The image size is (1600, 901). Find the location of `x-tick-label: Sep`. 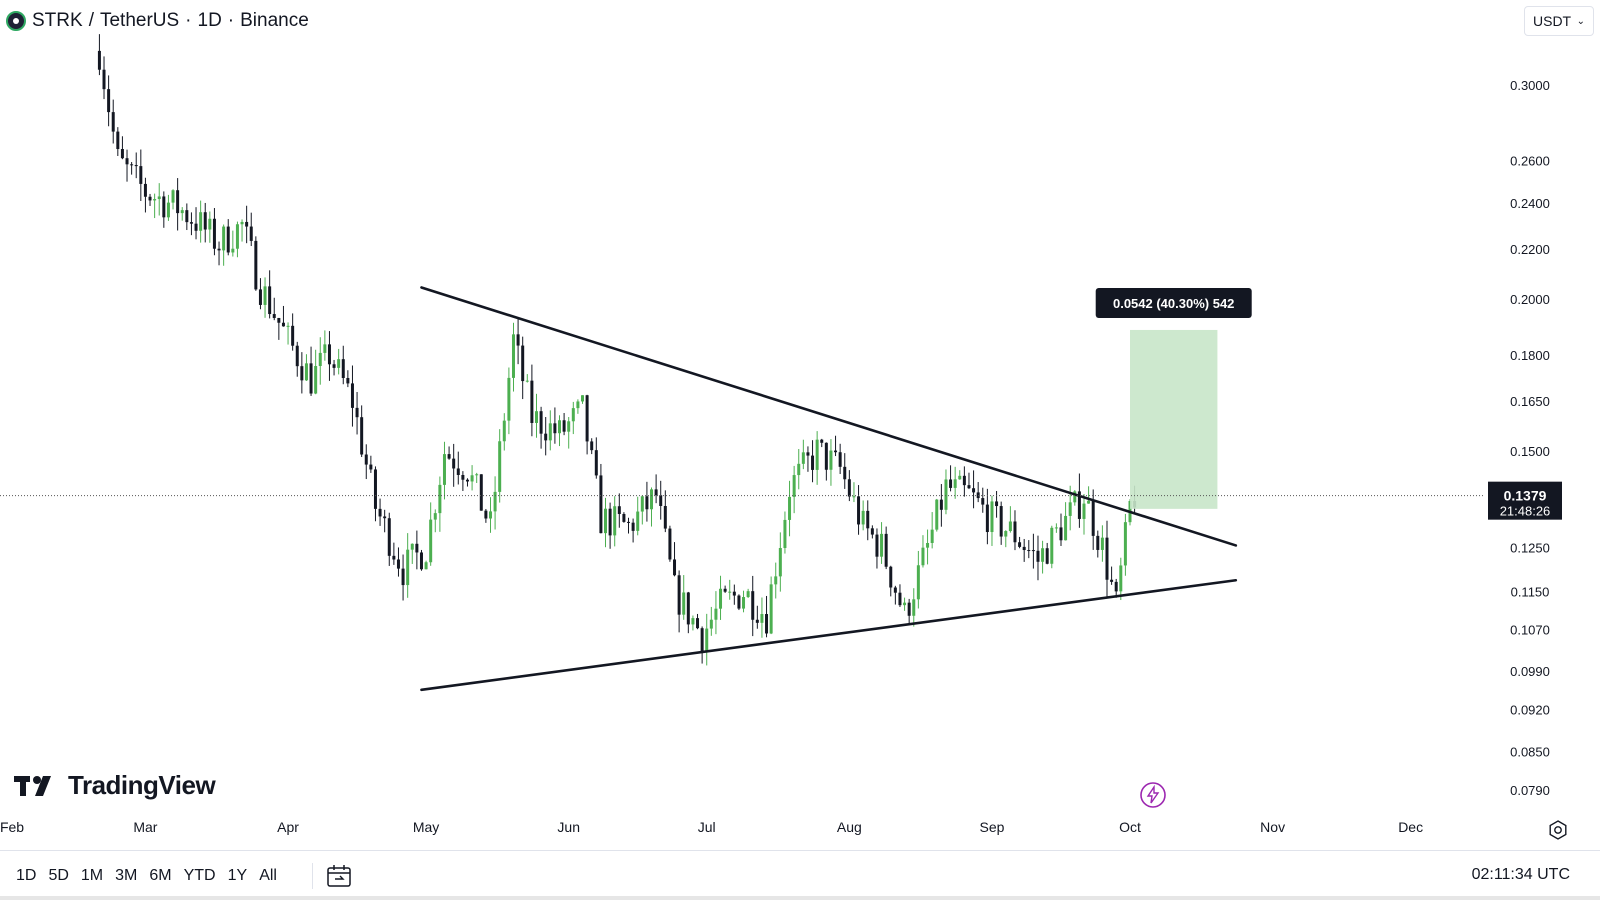

x-tick-label: Sep is located at coordinates (992, 827).